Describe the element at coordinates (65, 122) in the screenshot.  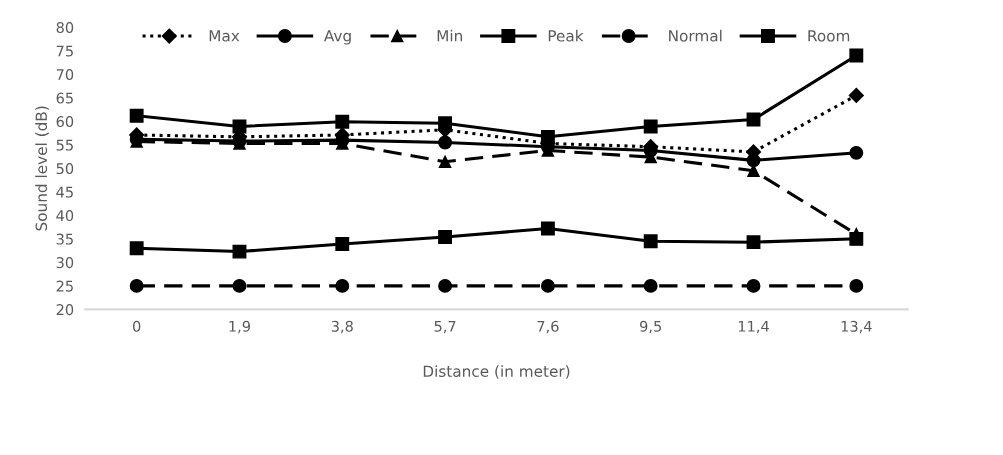
I see `y-tick-label: 60` at that location.